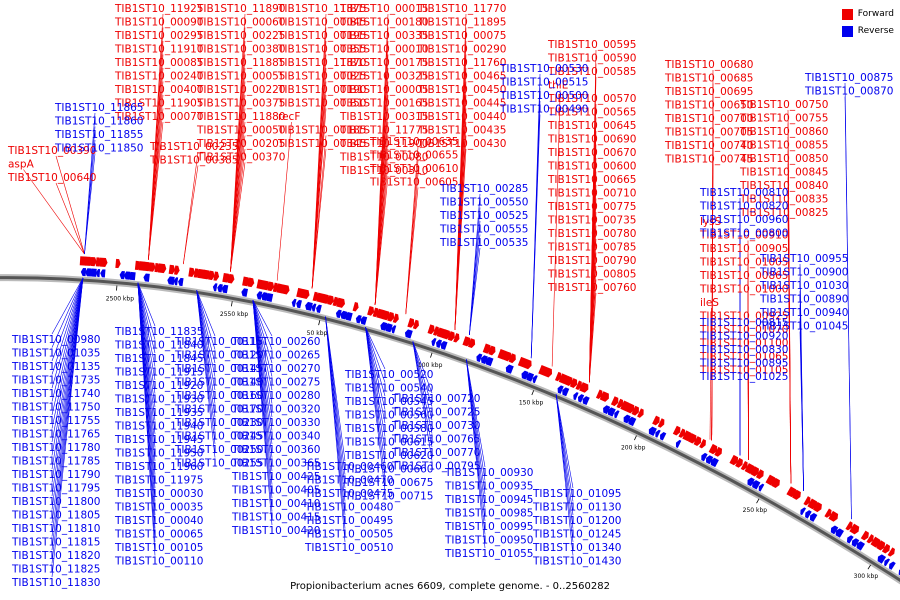 This screenshot has height=600, width=900. I want to click on reverse-gene-label: TIB1ST10_11845, so click(159, 359).